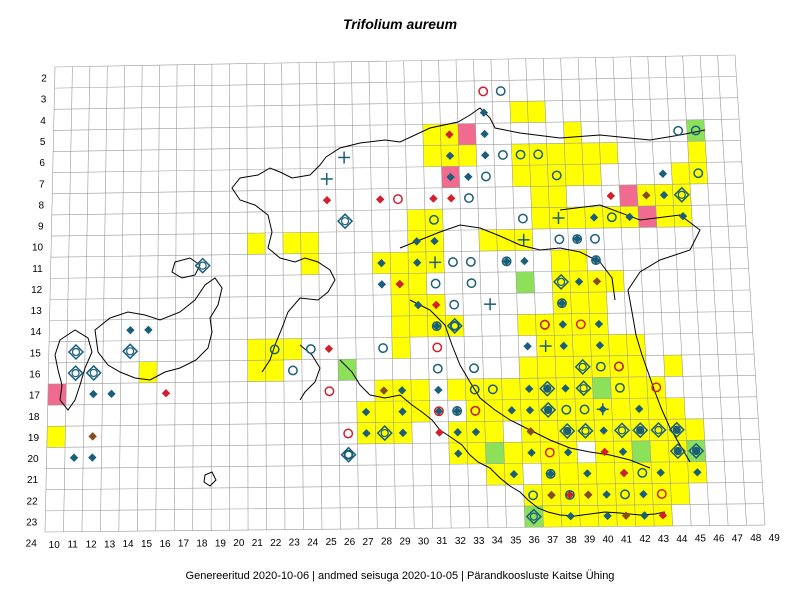  I want to click on x-tick-label: 38, so click(572, 540).